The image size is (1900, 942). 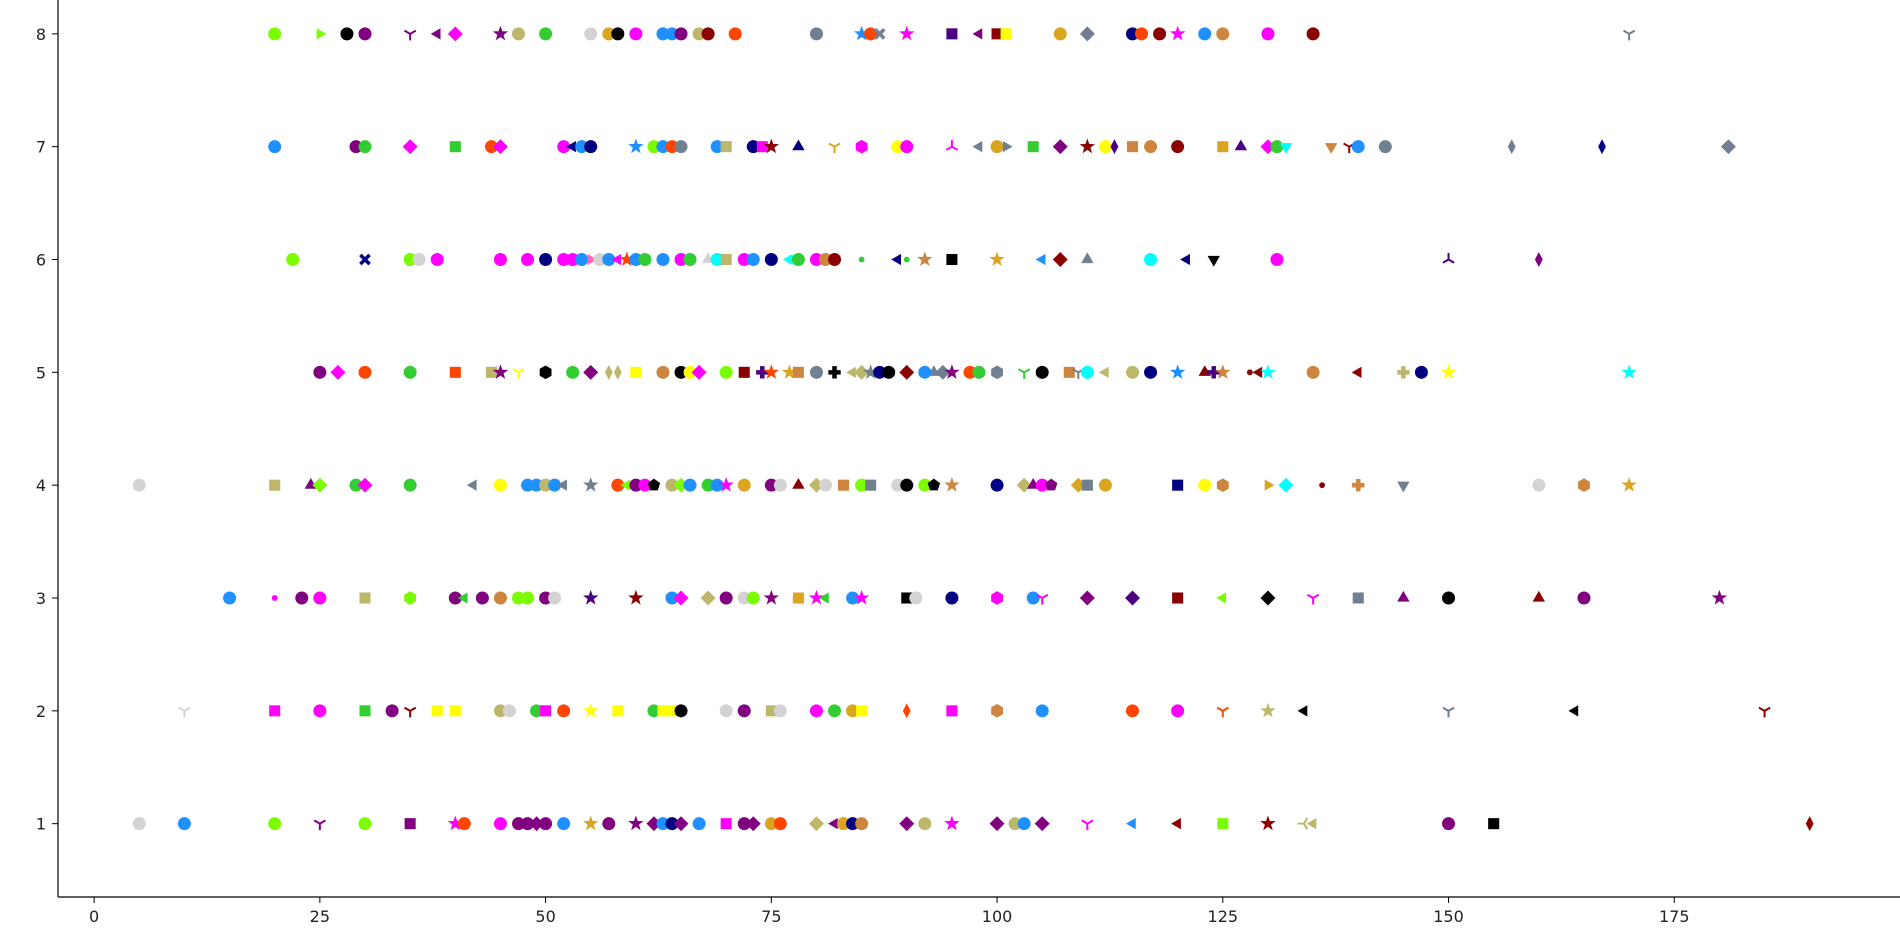 I want to click on y-tick-label: 8, so click(x=41, y=34).